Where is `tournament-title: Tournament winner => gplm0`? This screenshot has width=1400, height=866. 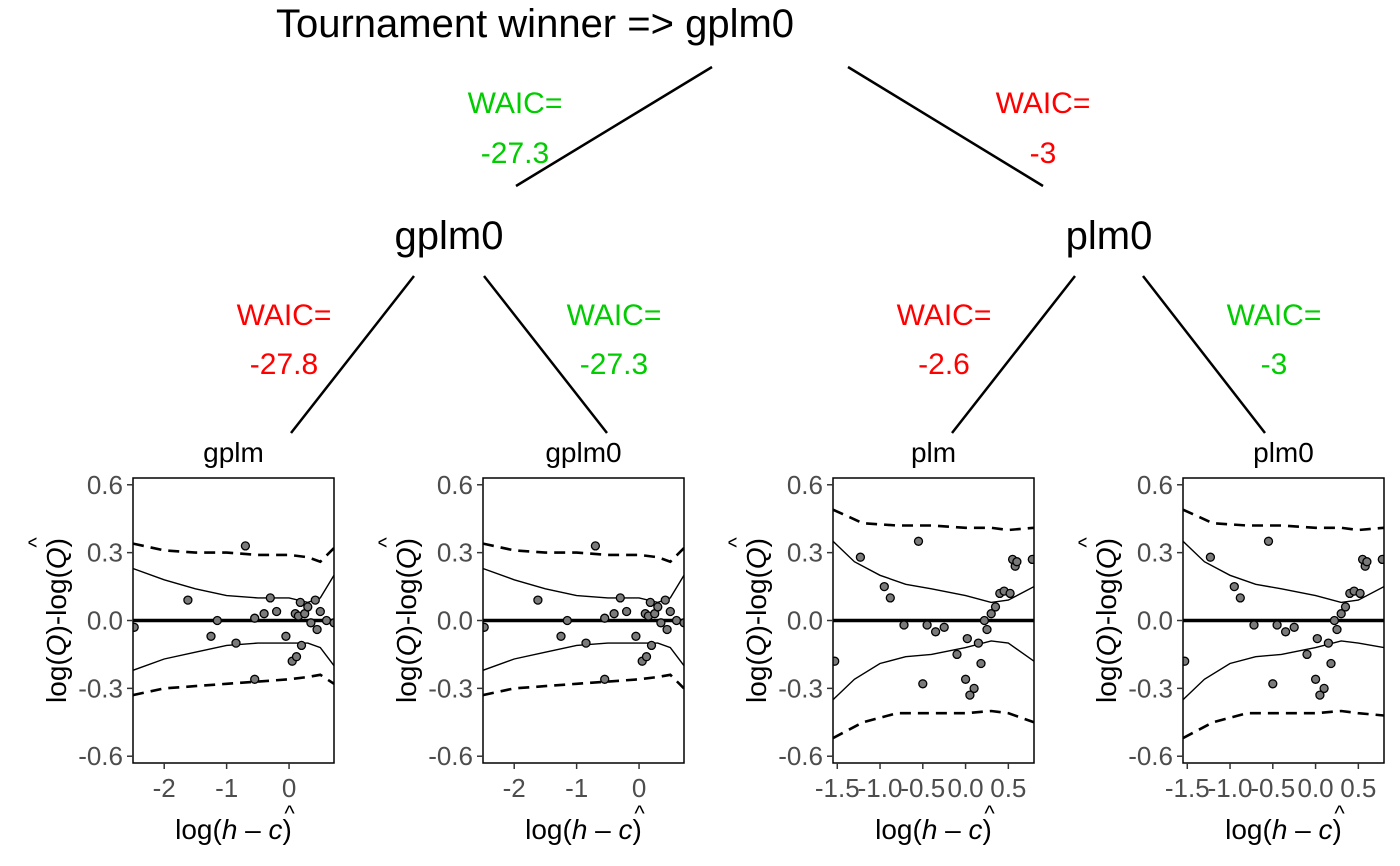
tournament-title: Tournament winner => gplm0 is located at coordinates (535, 24).